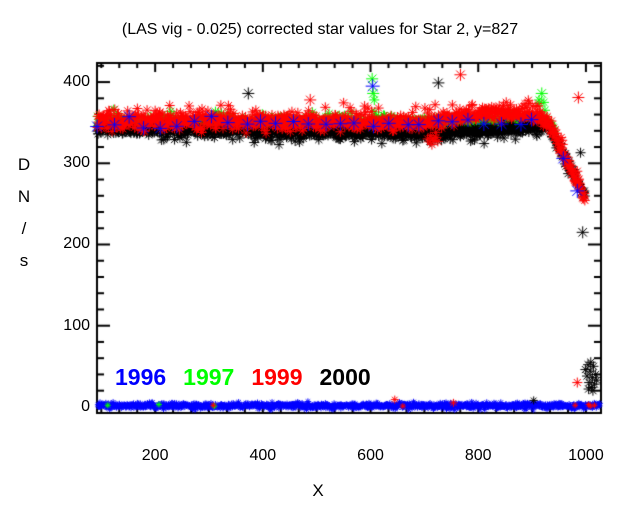 The height and width of the screenshot is (512, 640). I want to click on x-tick-label: 800, so click(478, 455).